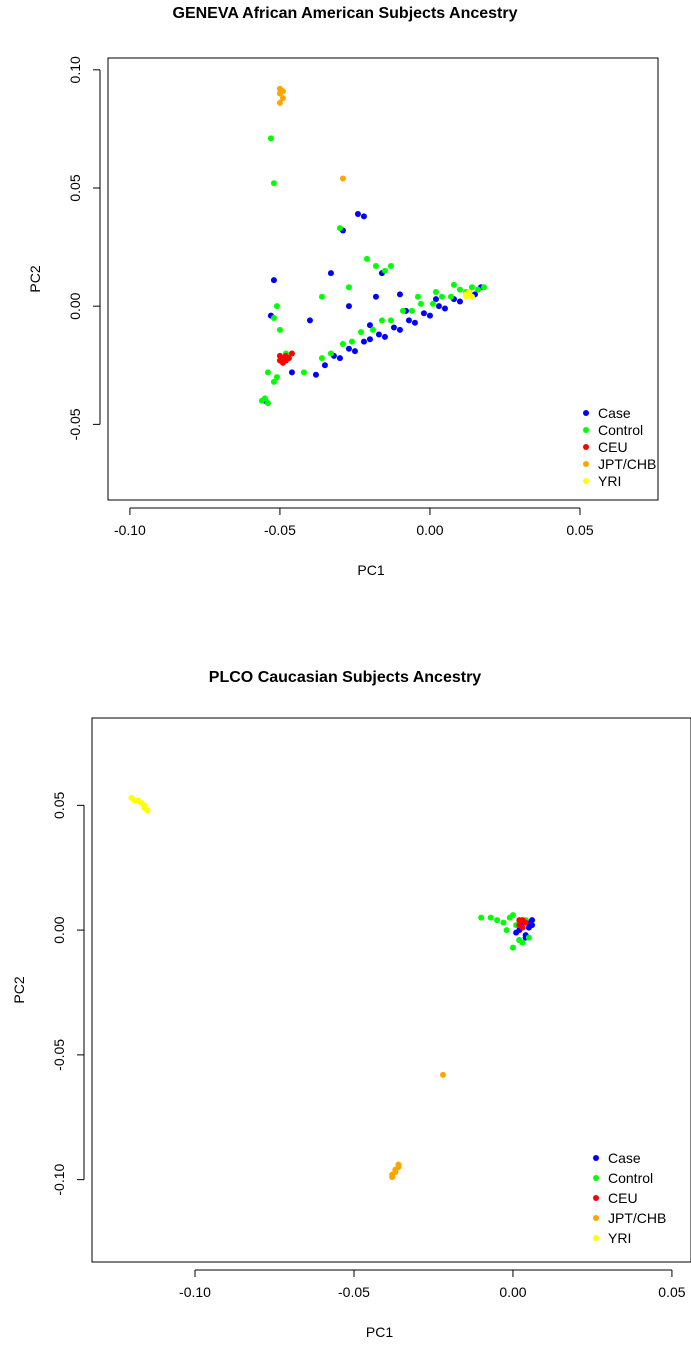 The height and width of the screenshot is (1348, 691). I want to click on x-axis-label: PC1, so click(379, 1332).